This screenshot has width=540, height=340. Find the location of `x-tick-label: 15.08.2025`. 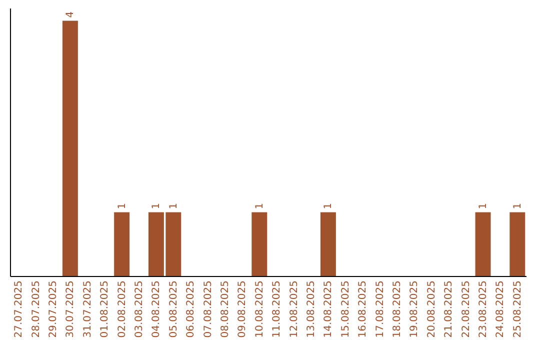

x-tick-label: 15.08.2025 is located at coordinates (346, 309).